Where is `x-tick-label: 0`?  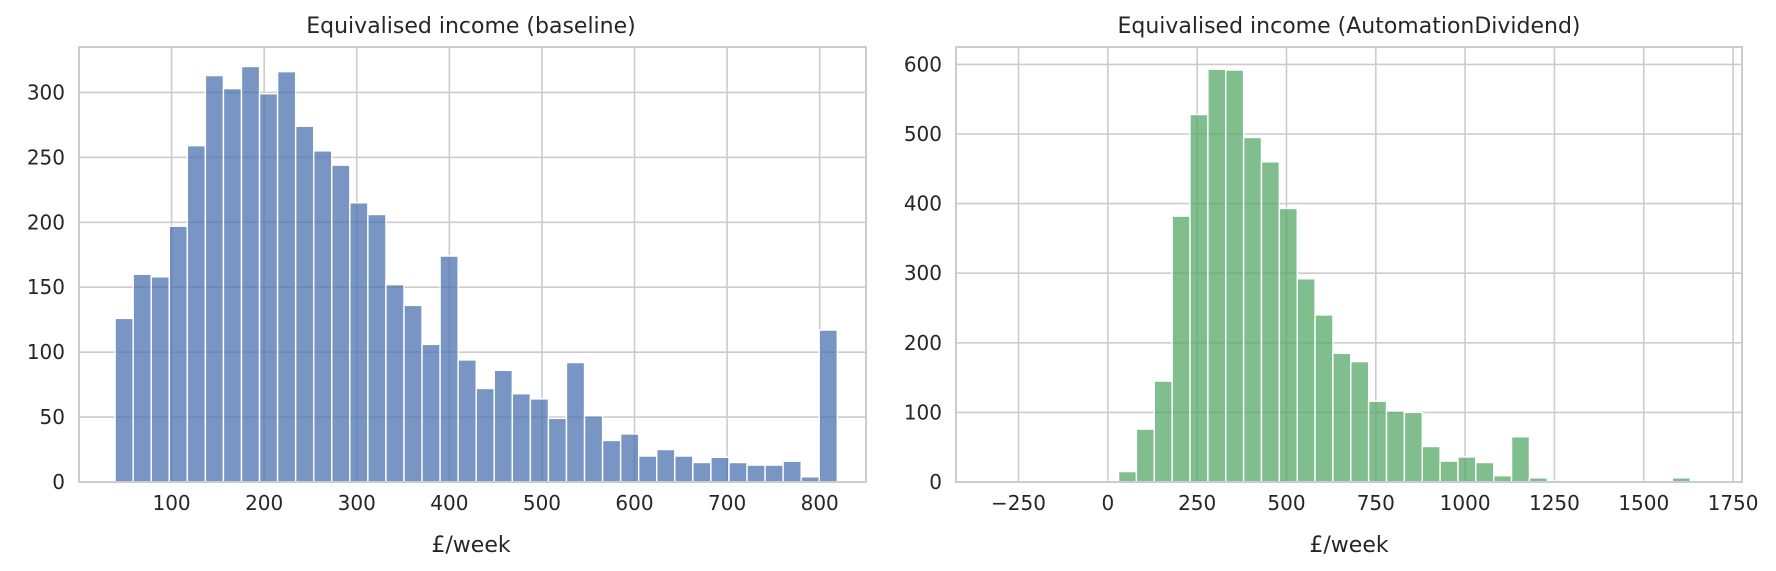 x-tick-label: 0 is located at coordinates (1107, 503).